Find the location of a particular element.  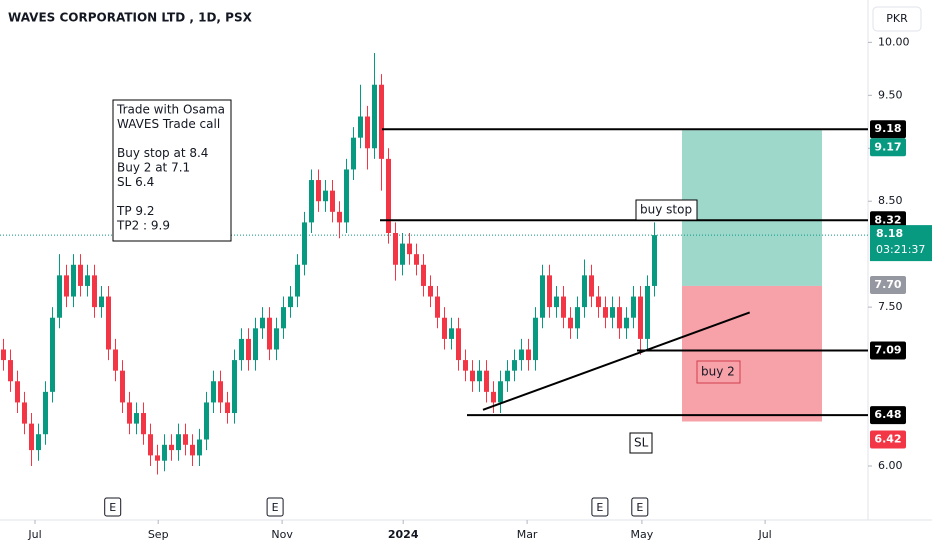

price-badge-label: 7.09 is located at coordinates (887, 350).